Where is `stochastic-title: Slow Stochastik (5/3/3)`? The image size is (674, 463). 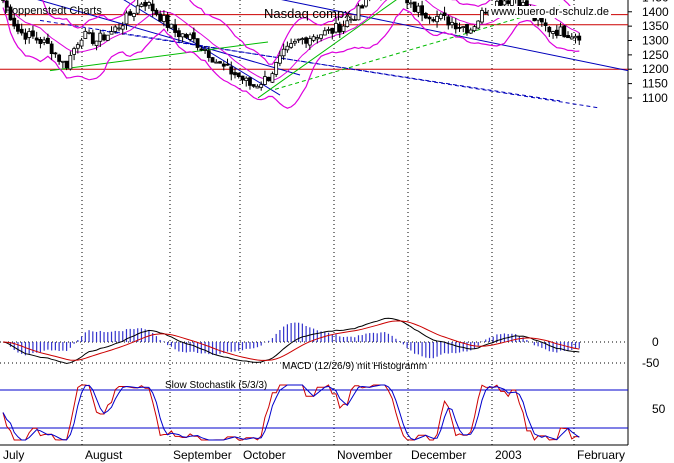
stochastic-title: Slow Stochastik (5/3/3) is located at coordinates (216, 385).